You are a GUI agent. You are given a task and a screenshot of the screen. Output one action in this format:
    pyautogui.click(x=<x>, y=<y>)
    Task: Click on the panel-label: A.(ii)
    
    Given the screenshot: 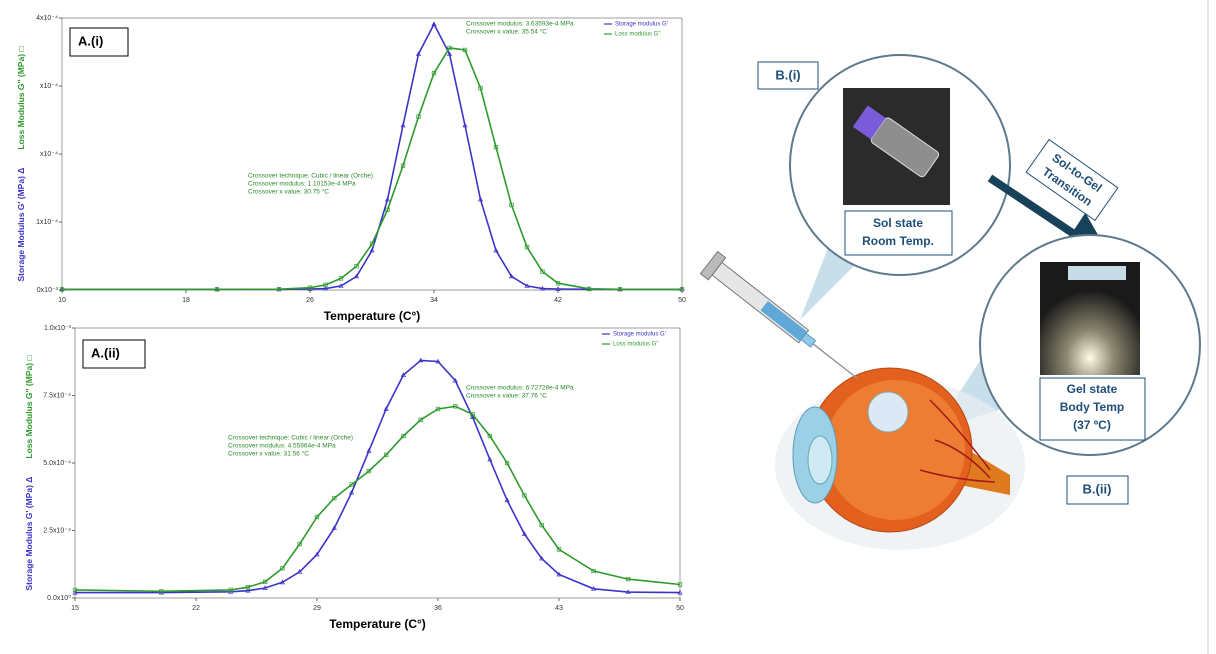 What is the action you would take?
    pyautogui.click(x=105, y=352)
    